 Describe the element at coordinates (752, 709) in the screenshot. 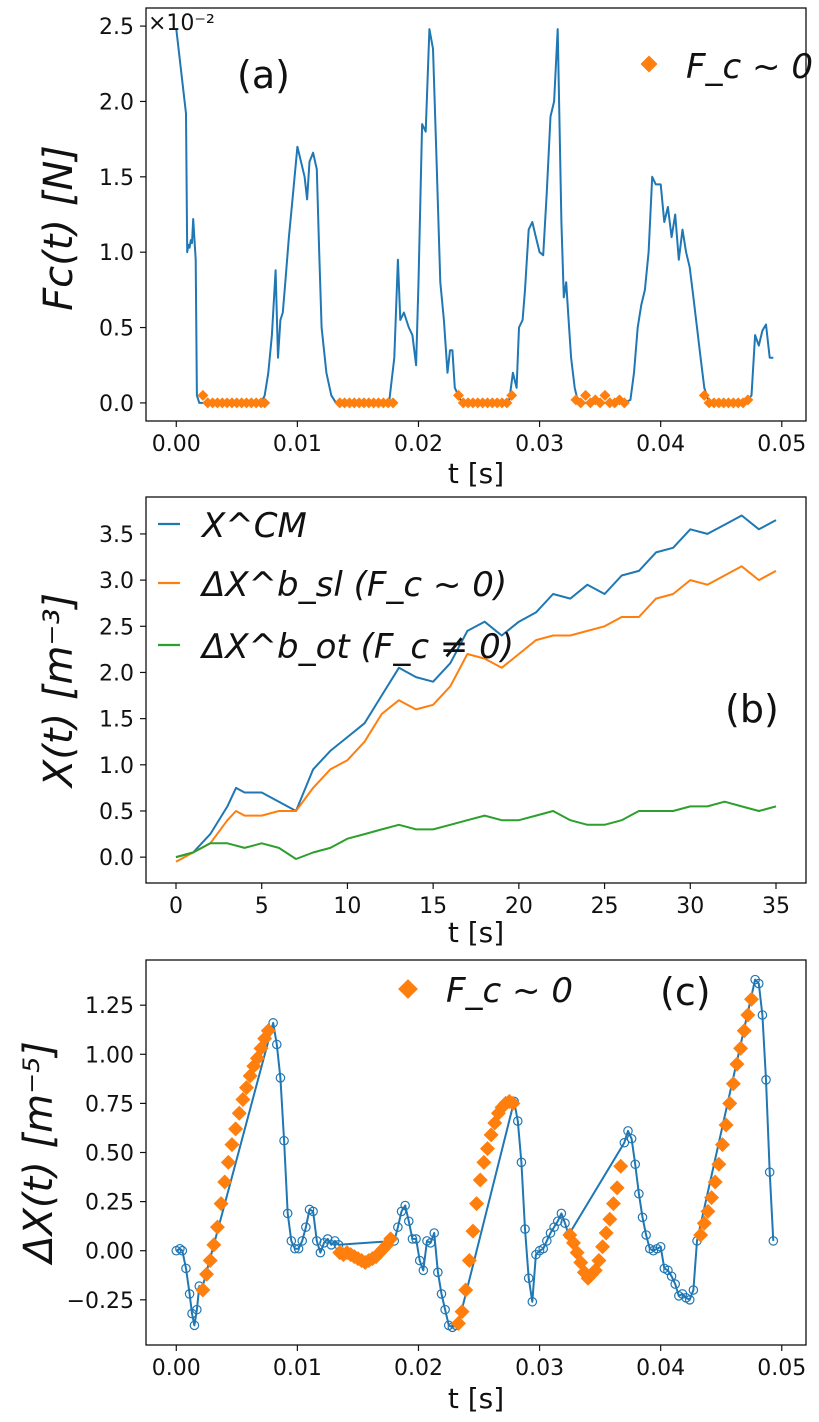

I see `panel-b-tag: (b)` at that location.